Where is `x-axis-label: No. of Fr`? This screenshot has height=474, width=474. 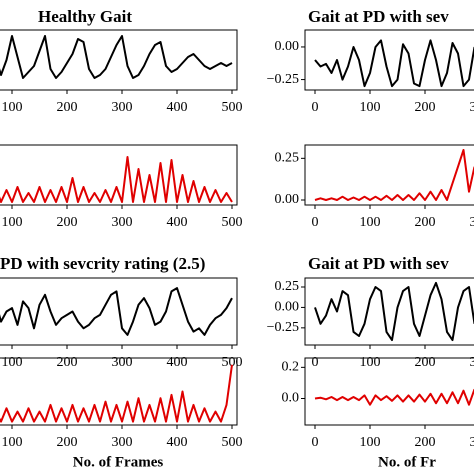 x-axis-label: No. of Fr is located at coordinates (407, 462).